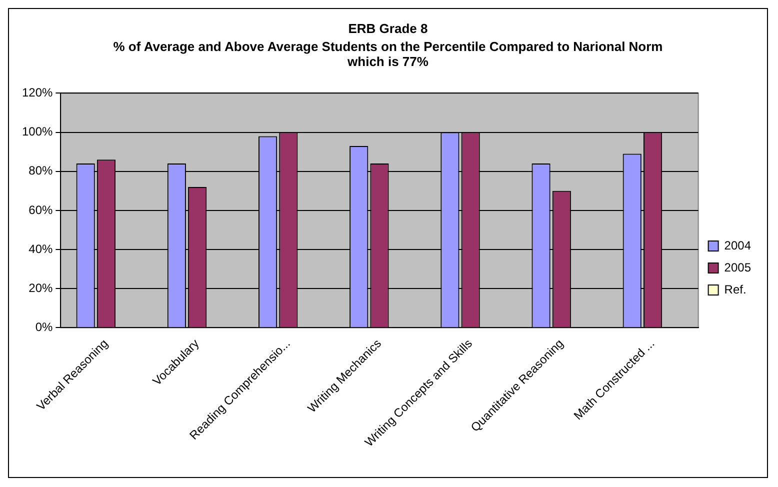 The image size is (778, 487). Describe the element at coordinates (44, 327) in the screenshot. I see `y-tick-label: 0%` at that location.